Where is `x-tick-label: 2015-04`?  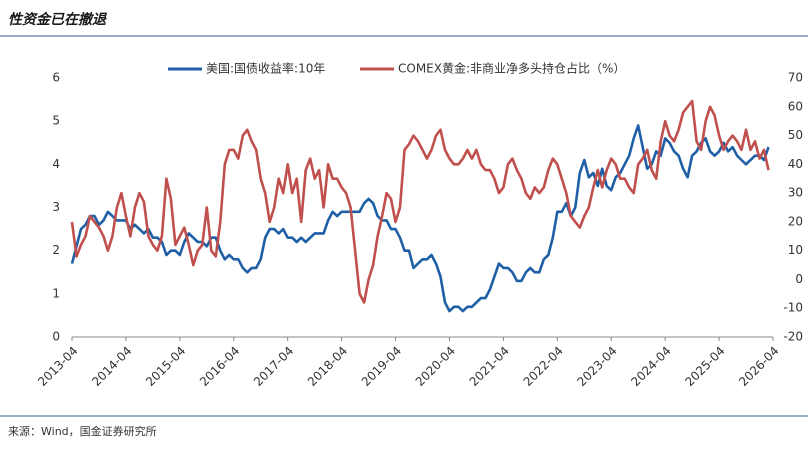 x-tick-label: 2015-04 is located at coordinates (165, 366).